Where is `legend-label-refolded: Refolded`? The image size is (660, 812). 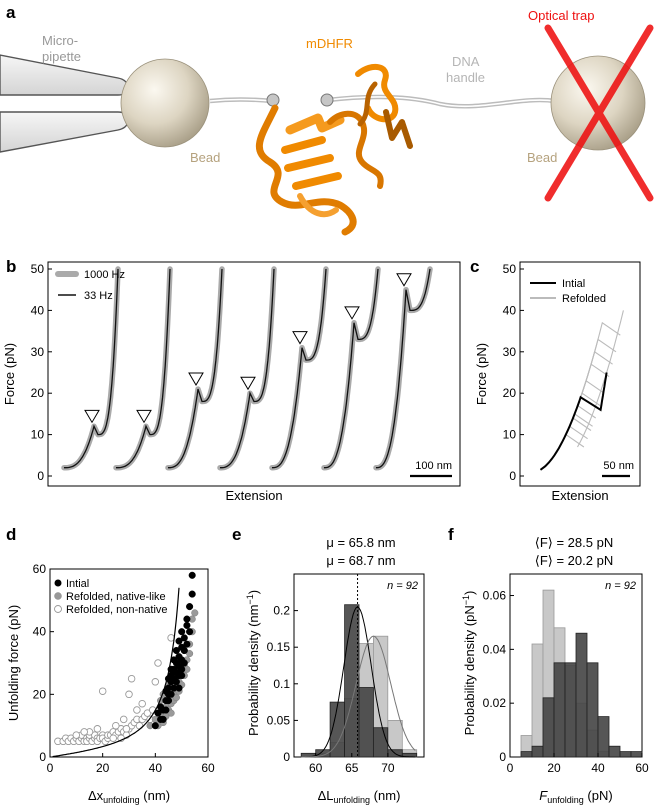 legend-label-refolded: Refolded is located at coordinates (584, 299).